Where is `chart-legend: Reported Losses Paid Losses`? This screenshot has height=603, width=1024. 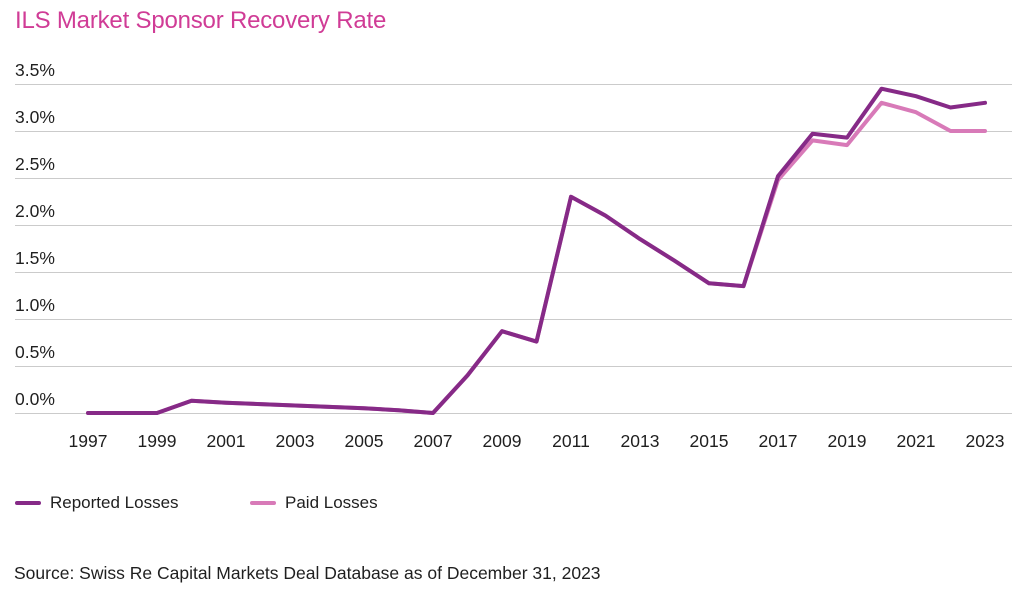 chart-legend: Reported Losses Paid Losses is located at coordinates (512, 503).